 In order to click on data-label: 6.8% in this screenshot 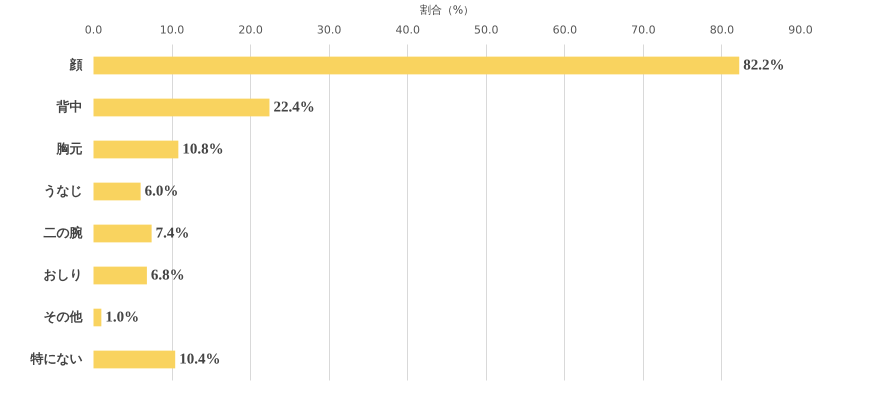, I will do `click(167, 276)`.